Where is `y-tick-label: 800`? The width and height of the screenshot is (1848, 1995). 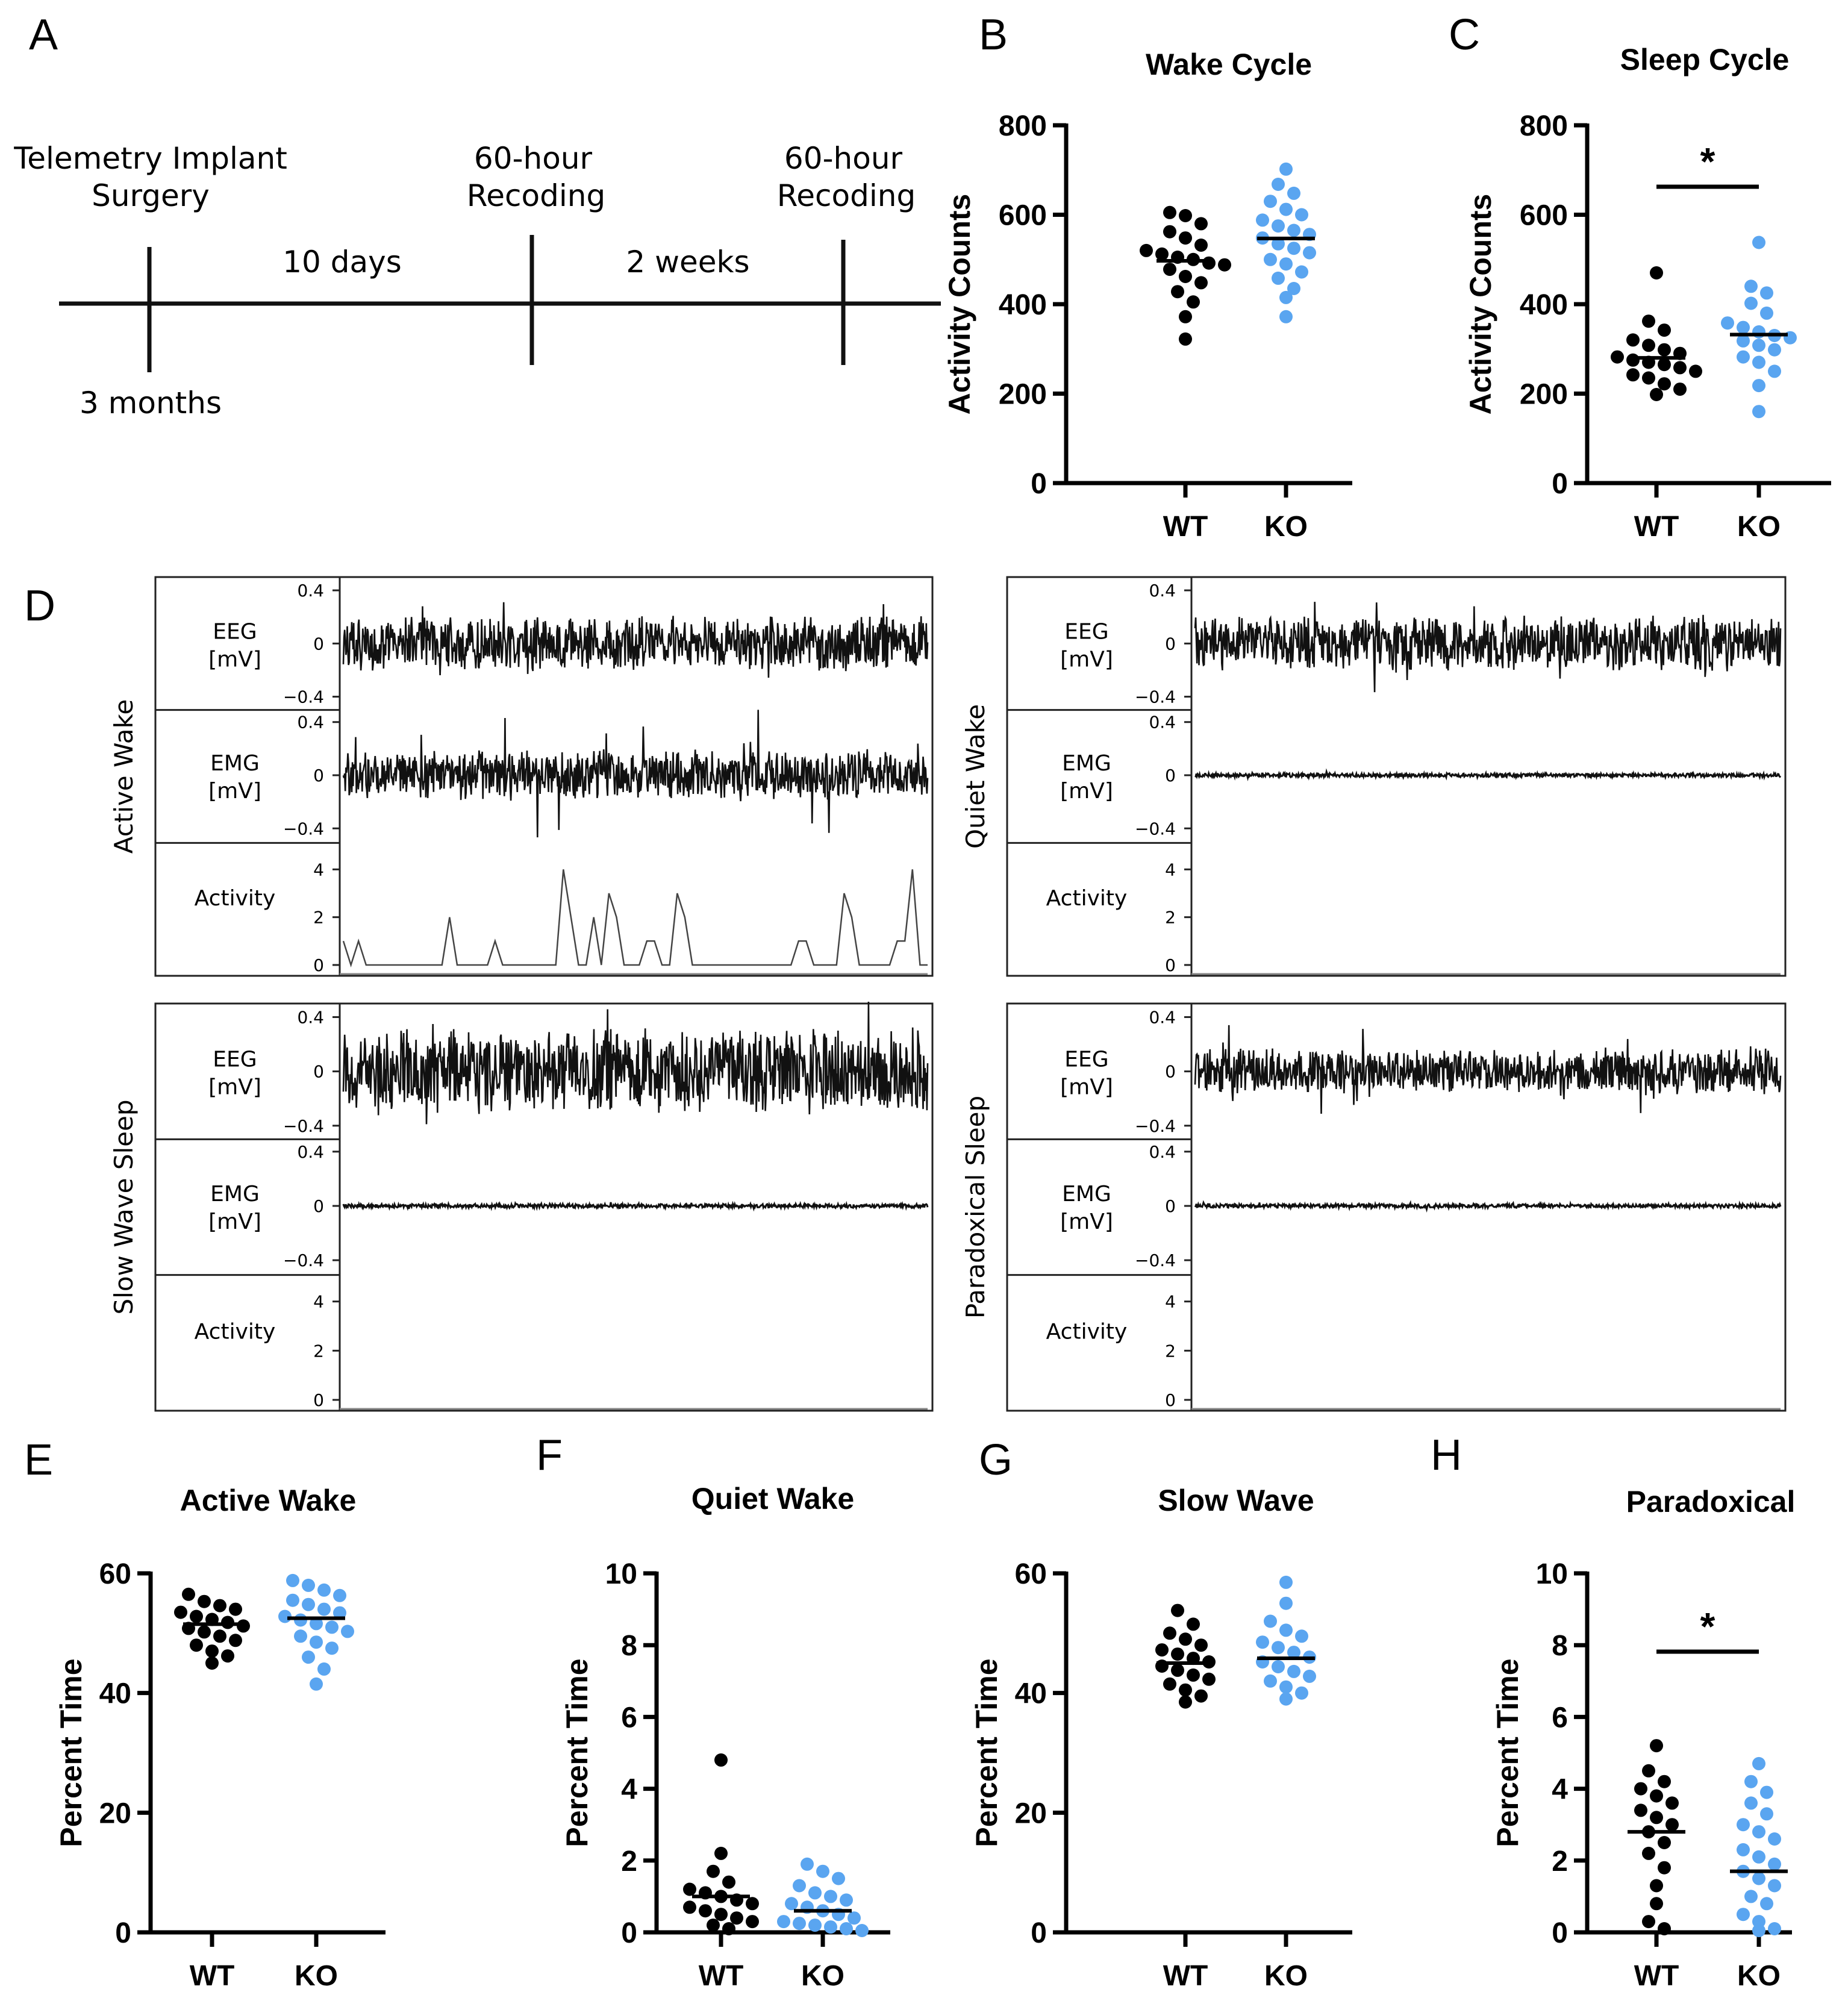
y-tick-label: 800 is located at coordinates (1544, 126).